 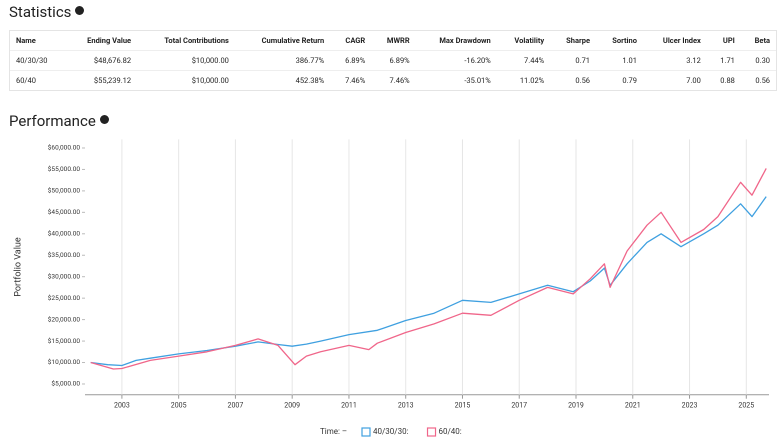 What do you see at coordinates (456, 60) in the screenshot?
I see `table-cell: -16.20%` at bounding box center [456, 60].